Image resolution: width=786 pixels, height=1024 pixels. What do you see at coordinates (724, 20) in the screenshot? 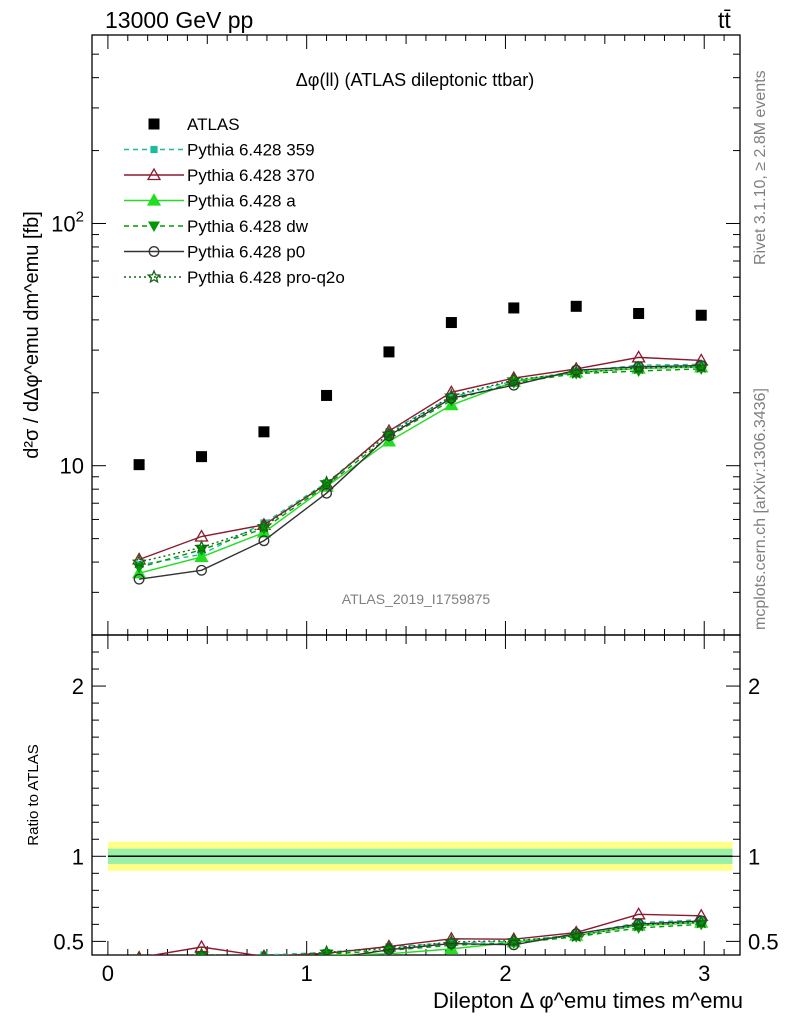
I see `header-process: tt̄` at bounding box center [724, 20].